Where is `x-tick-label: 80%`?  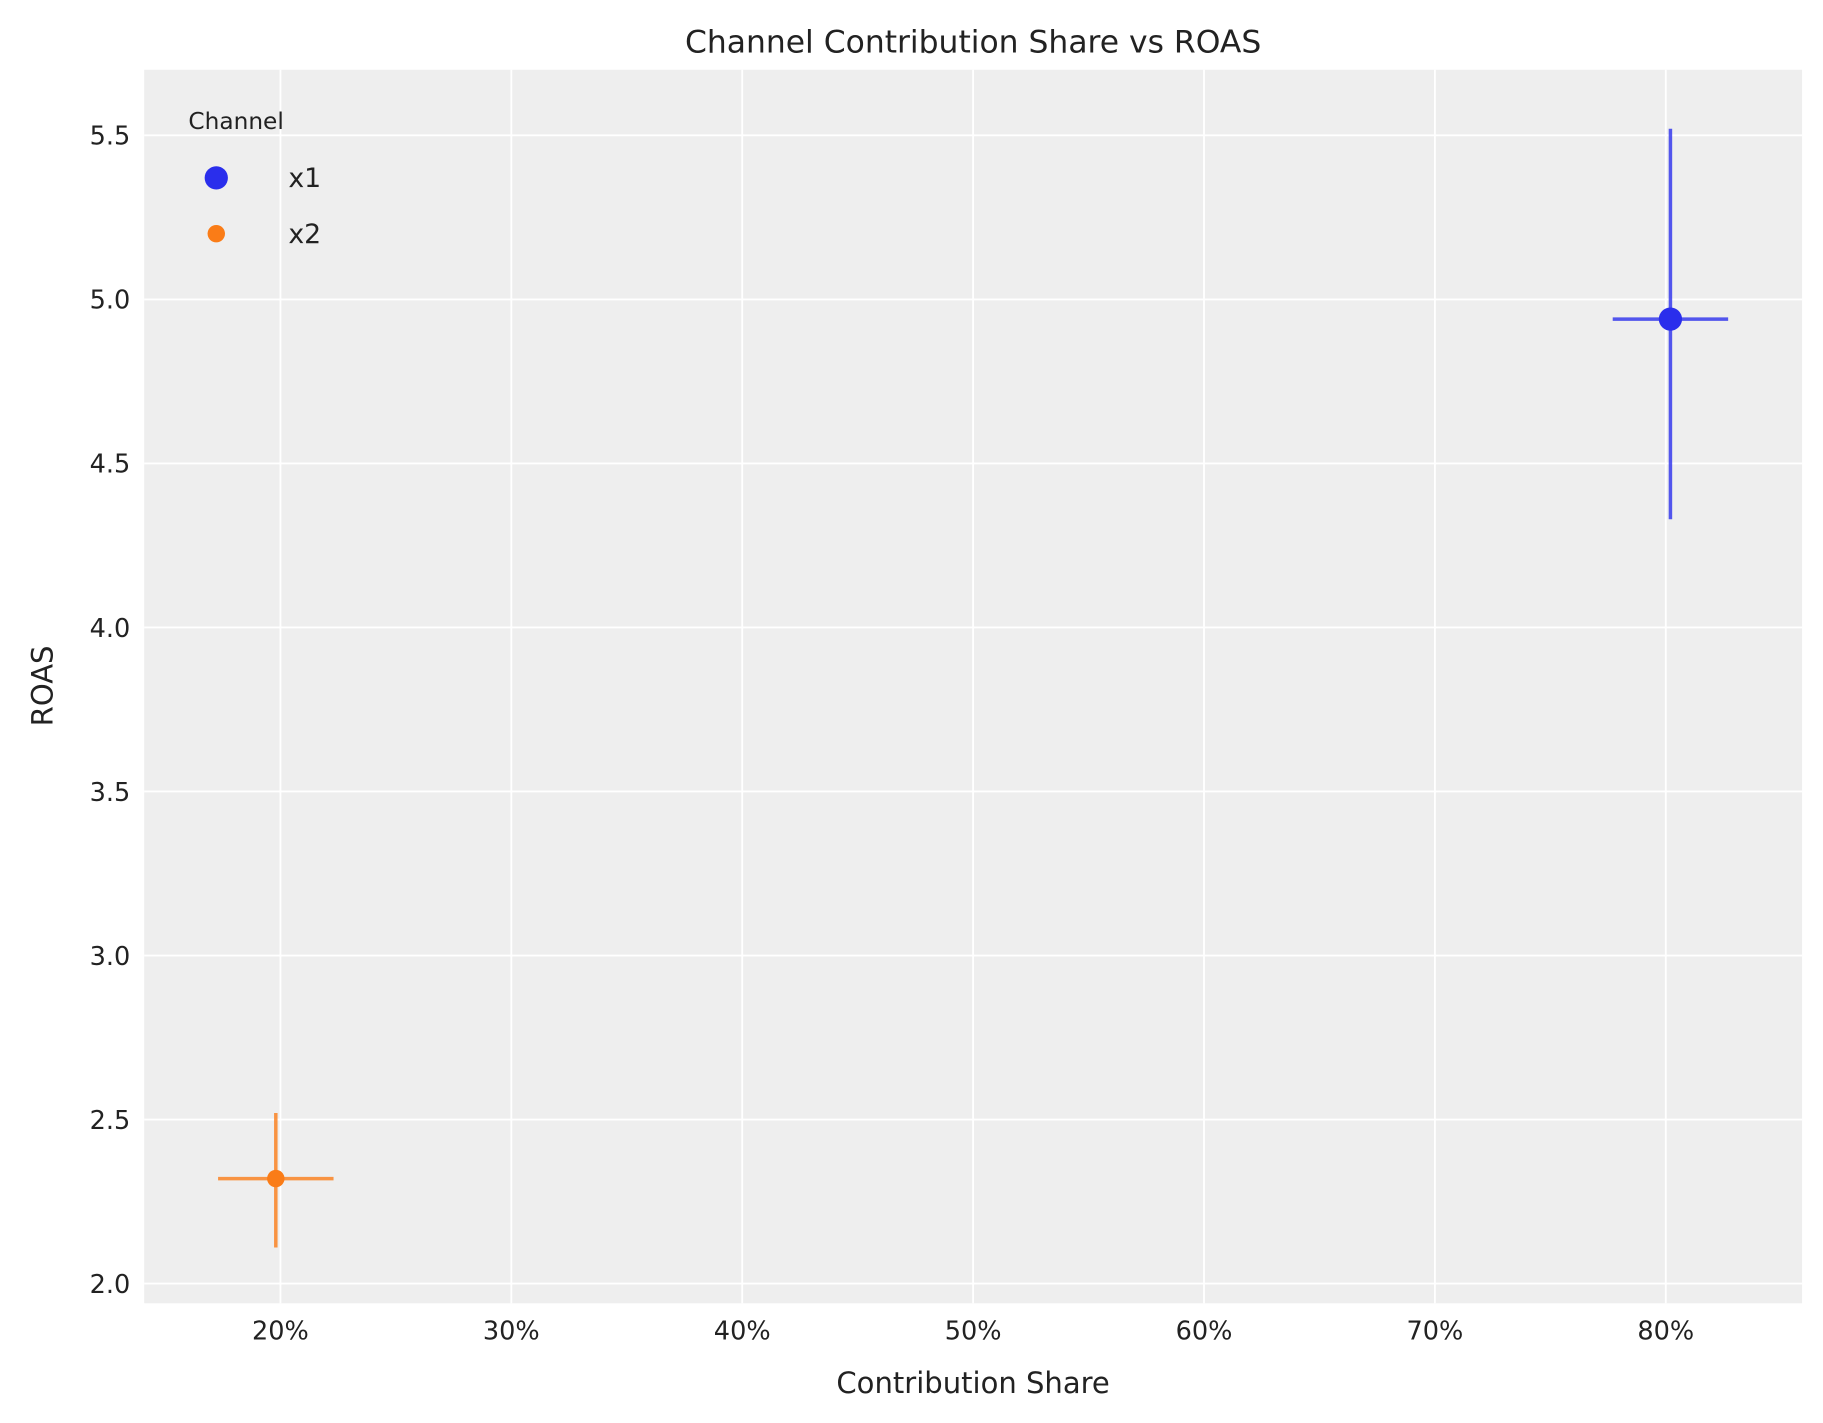 x-tick-label: 80% is located at coordinates (1665, 1331).